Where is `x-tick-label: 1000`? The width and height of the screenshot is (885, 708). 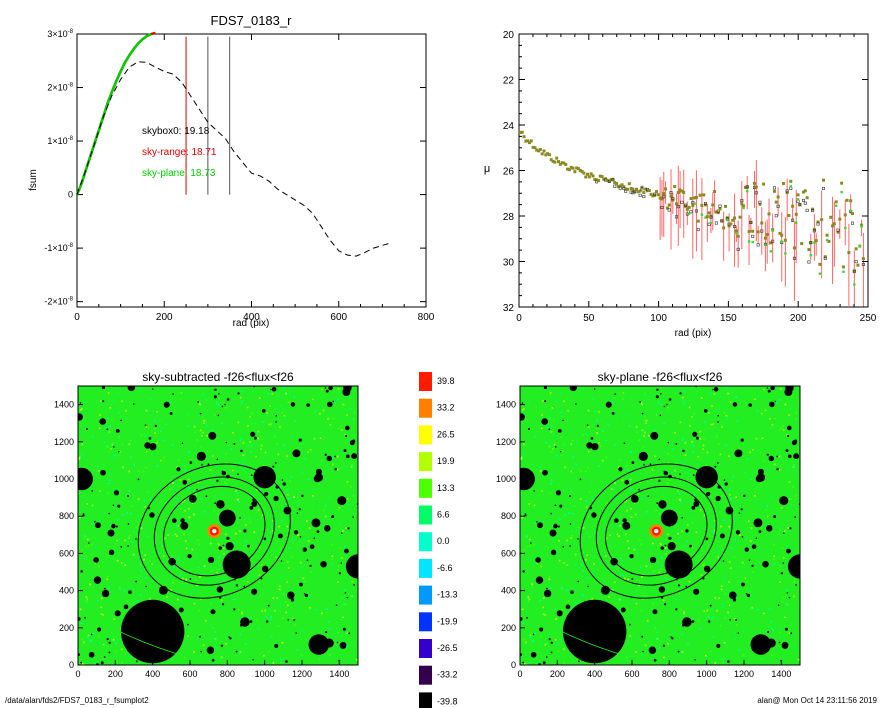 x-tick-label: 1000 is located at coordinates (707, 674).